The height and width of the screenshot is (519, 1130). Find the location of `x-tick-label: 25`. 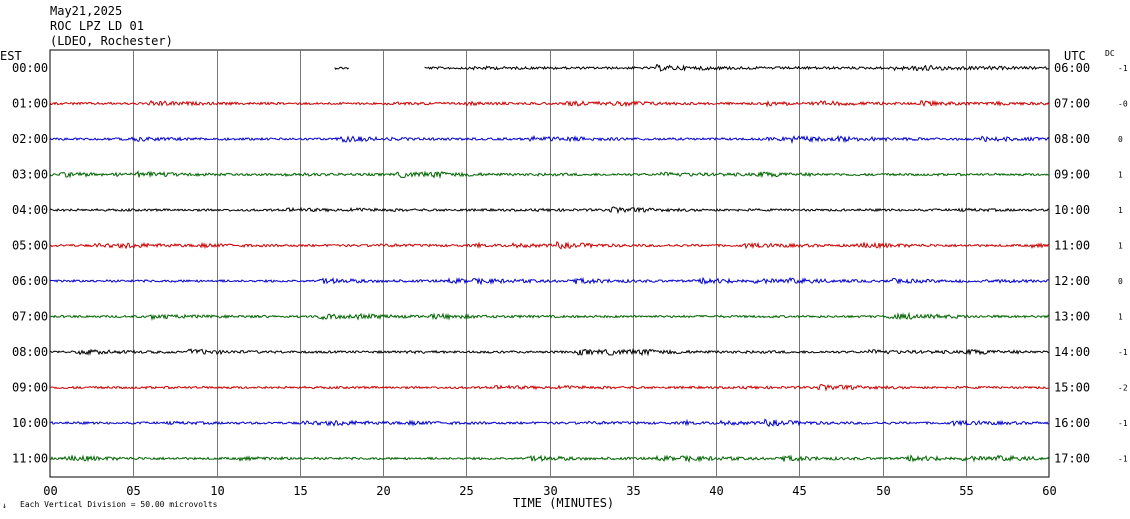

x-tick-label: 25 is located at coordinates (466, 491).